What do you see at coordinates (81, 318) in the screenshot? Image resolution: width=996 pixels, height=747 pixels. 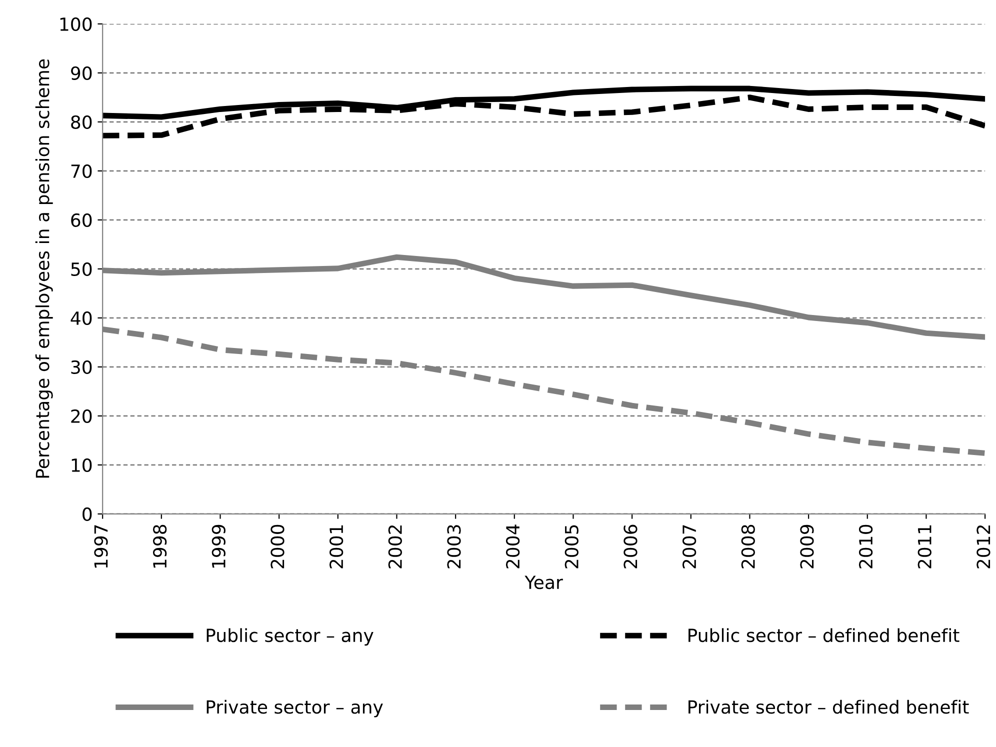 I see `y-tick-label: 40` at bounding box center [81, 318].